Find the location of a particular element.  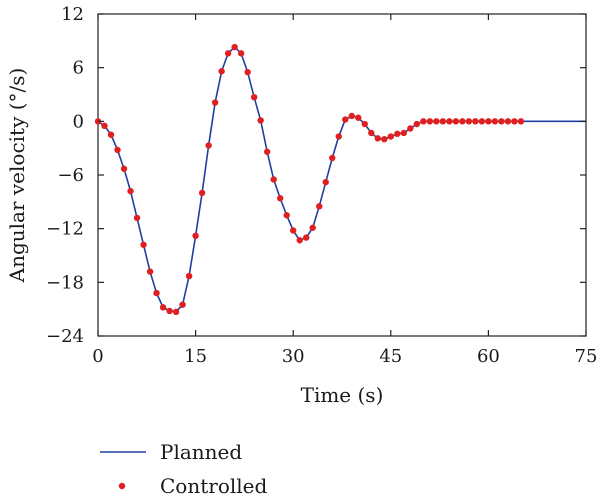

y-tick-label: −12 is located at coordinates (65, 229).